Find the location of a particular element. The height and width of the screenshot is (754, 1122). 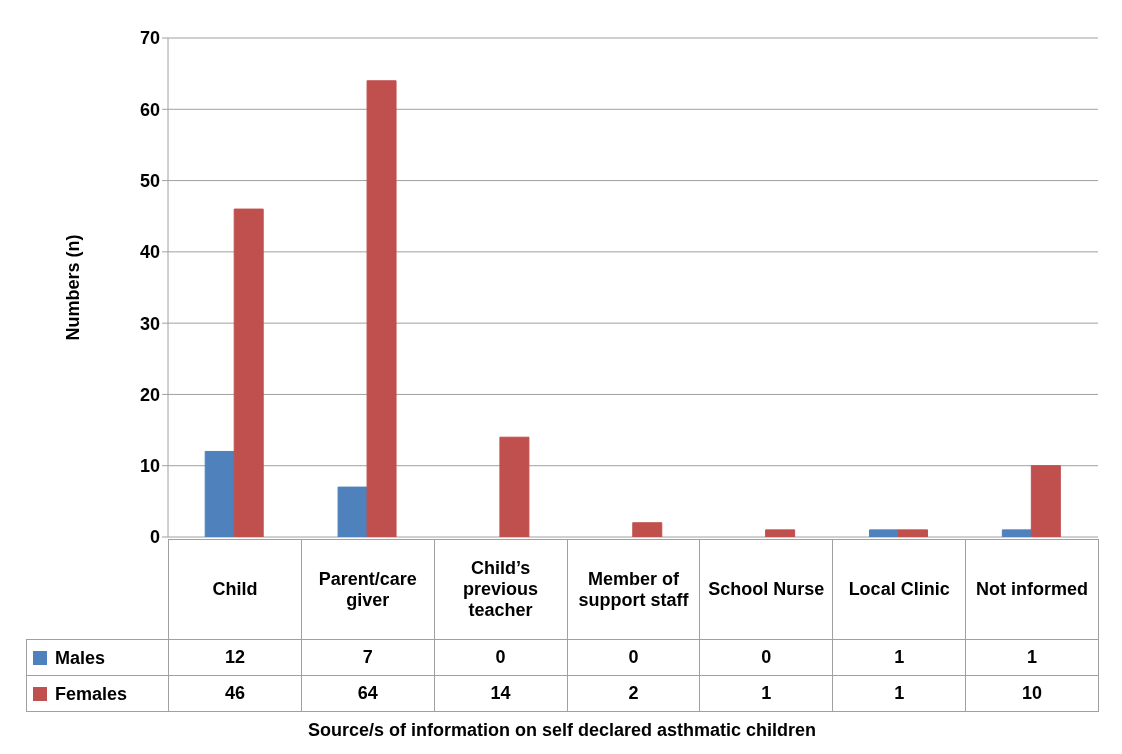

data-label: 12 is located at coordinates (235, 657).